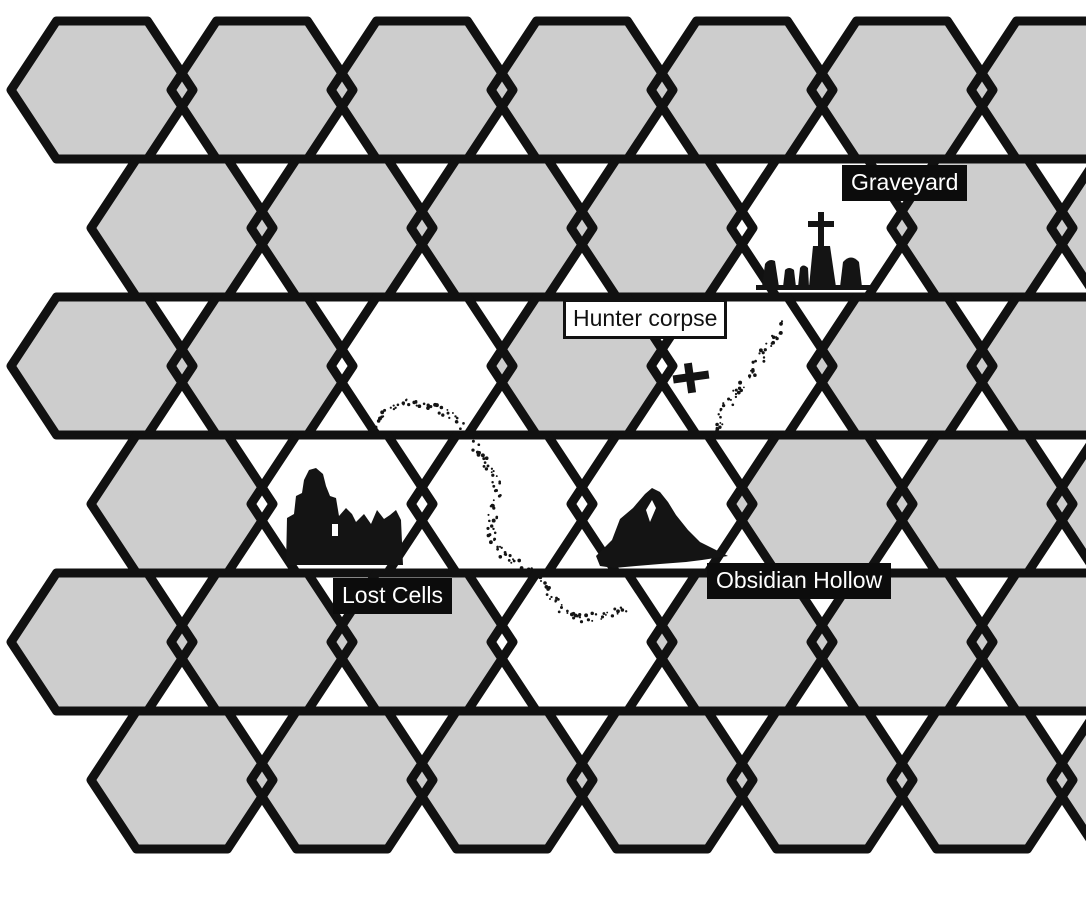  Describe the element at coordinates (691, 378) in the screenshot. I see `cross-marker-icon` at that location.